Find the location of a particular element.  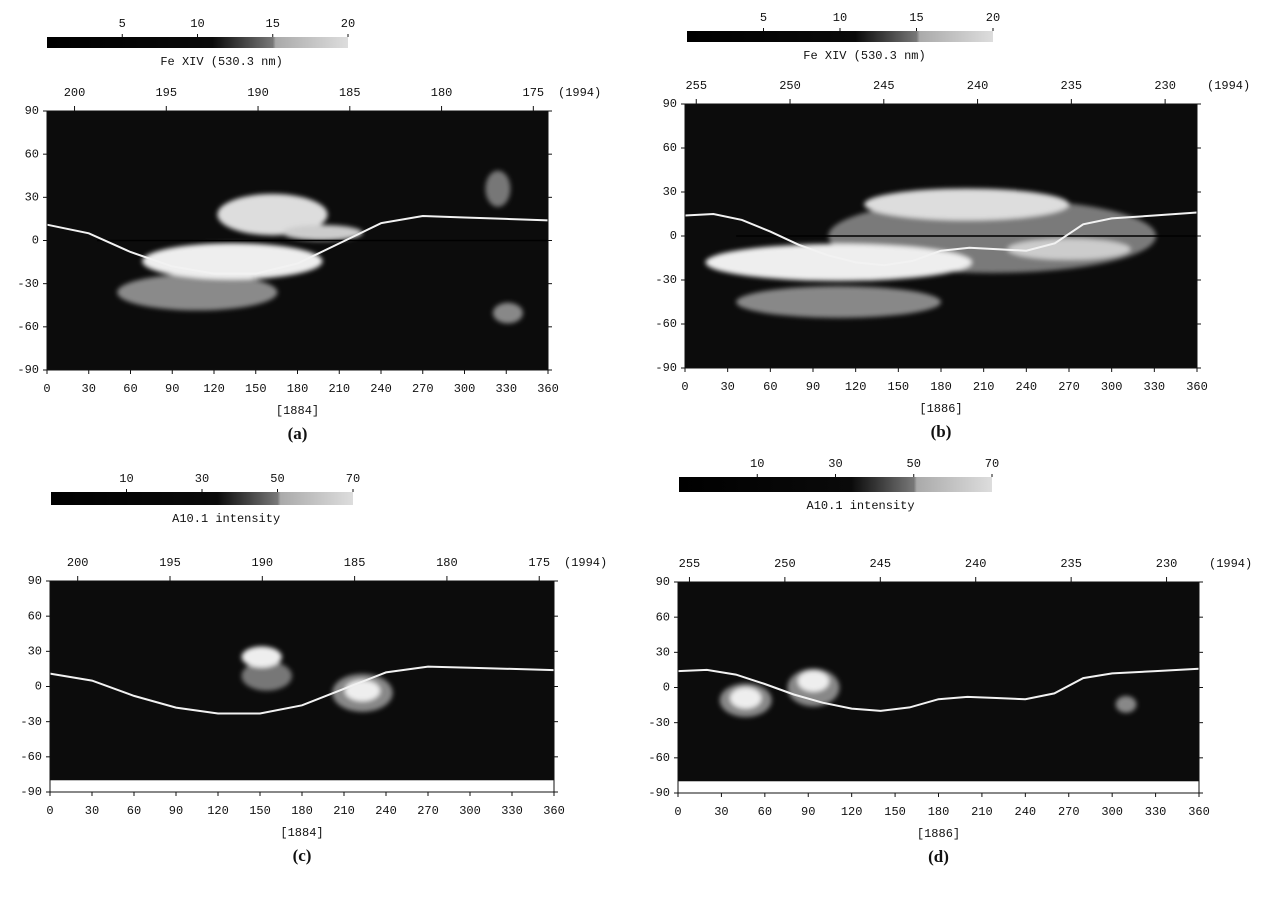

x-tick-label: 330 is located at coordinates (512, 811).